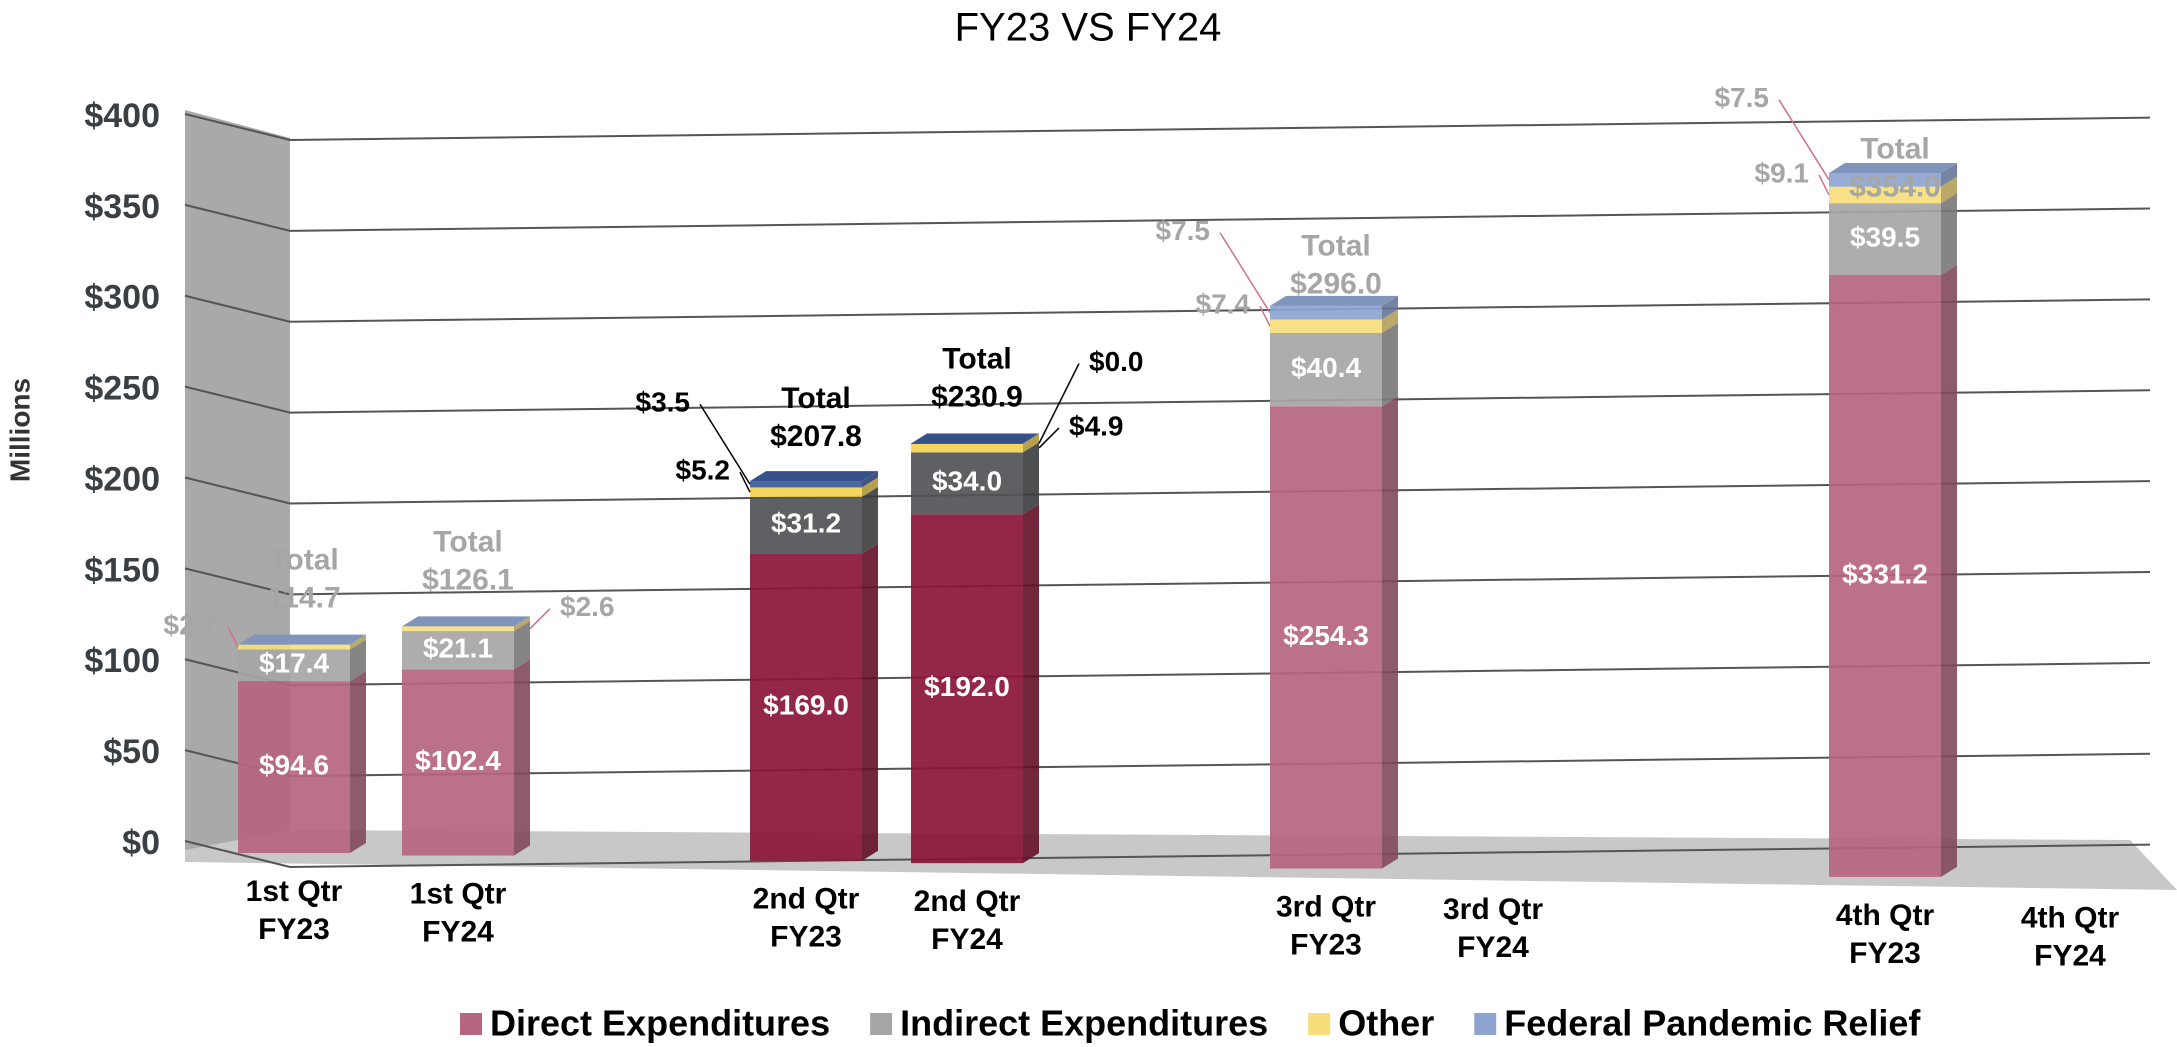 The width and height of the screenshot is (2177, 1047). What do you see at coordinates (1084, 1023) in the screenshot?
I see `legend-label: Indirect Expenditures` at bounding box center [1084, 1023].